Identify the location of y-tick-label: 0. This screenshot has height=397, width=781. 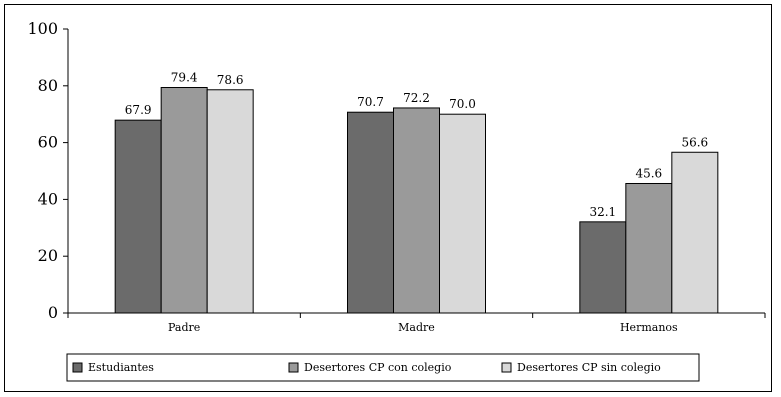
(53, 312).